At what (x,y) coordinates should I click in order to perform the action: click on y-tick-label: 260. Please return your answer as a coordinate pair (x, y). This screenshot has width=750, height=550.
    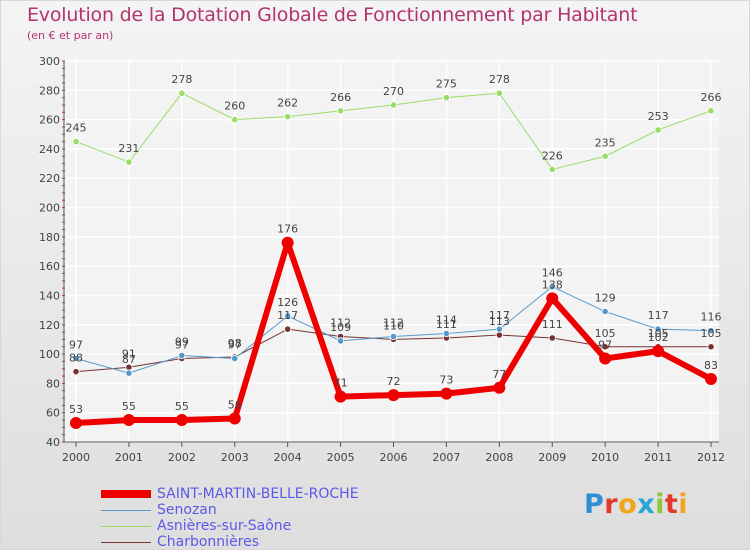
    Looking at the image, I should click on (49, 120).